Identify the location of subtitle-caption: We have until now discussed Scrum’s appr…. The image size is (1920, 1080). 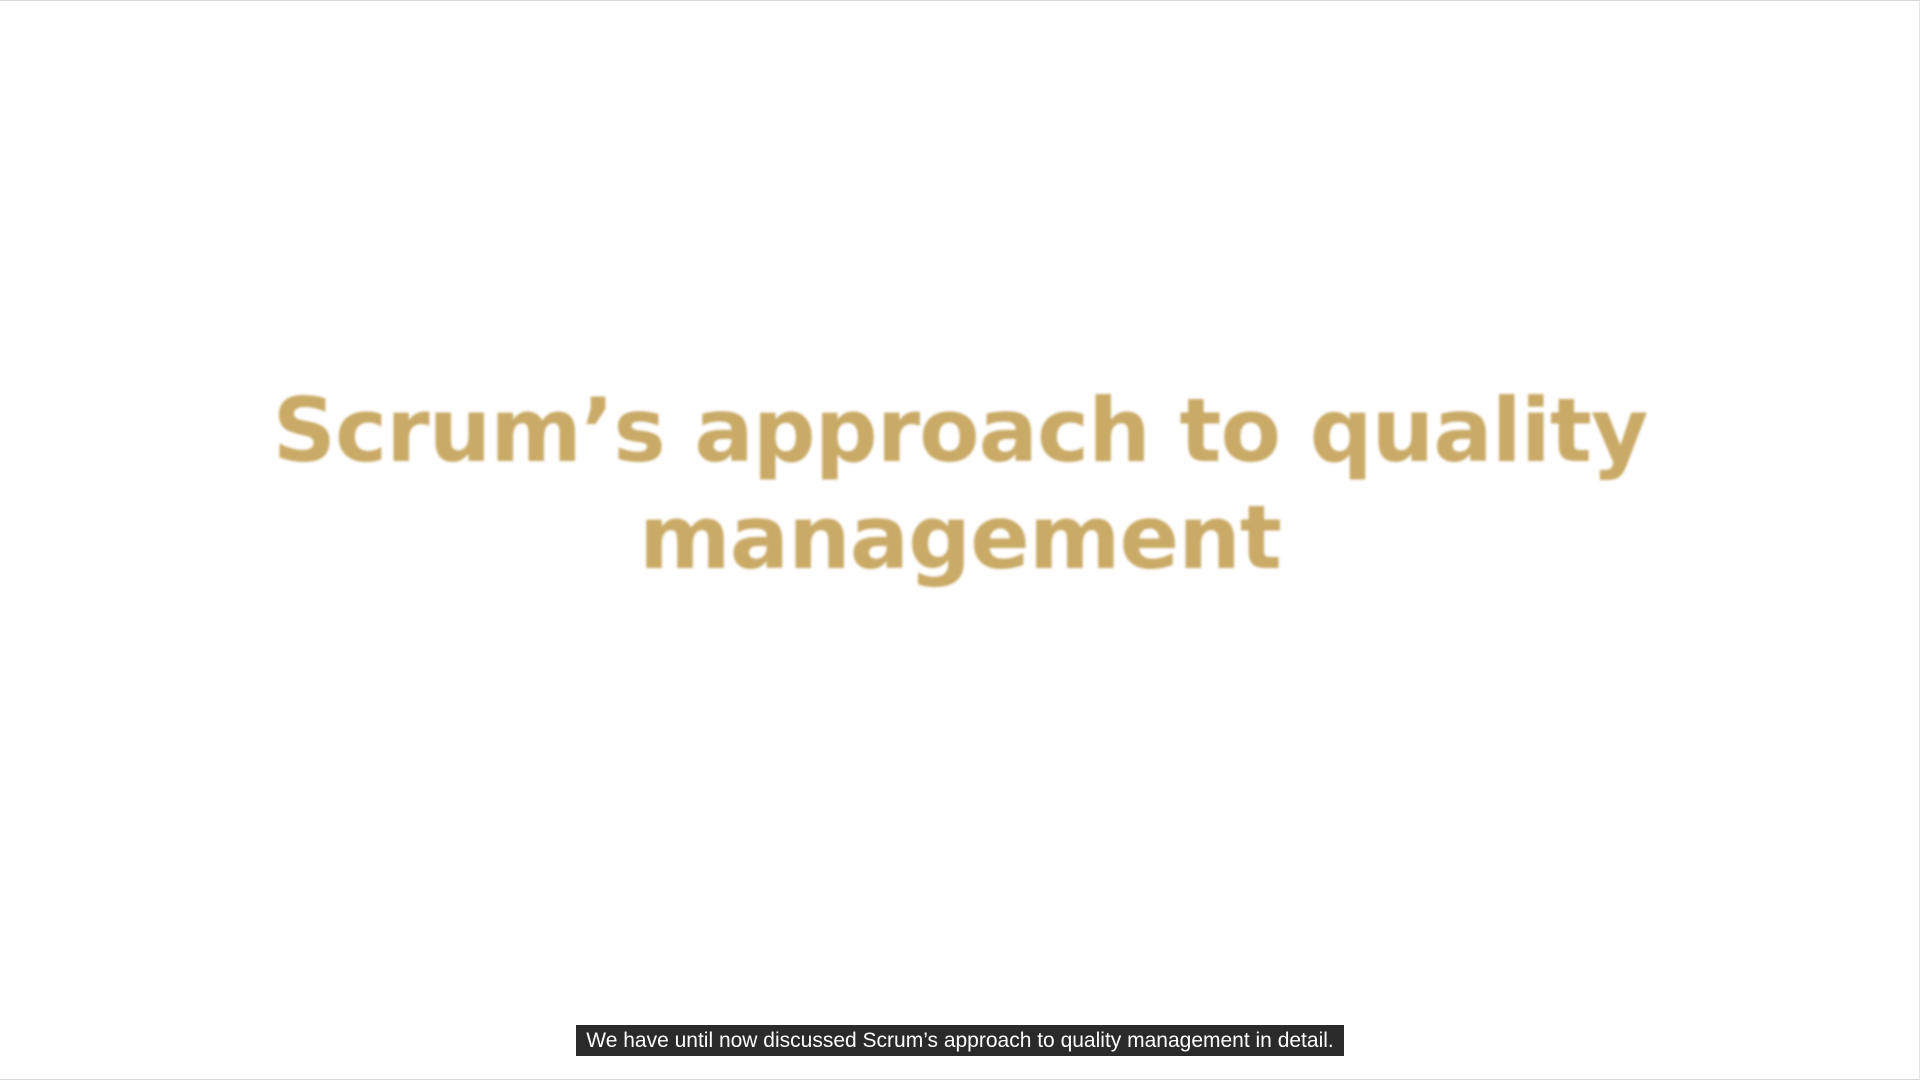
(960, 1040).